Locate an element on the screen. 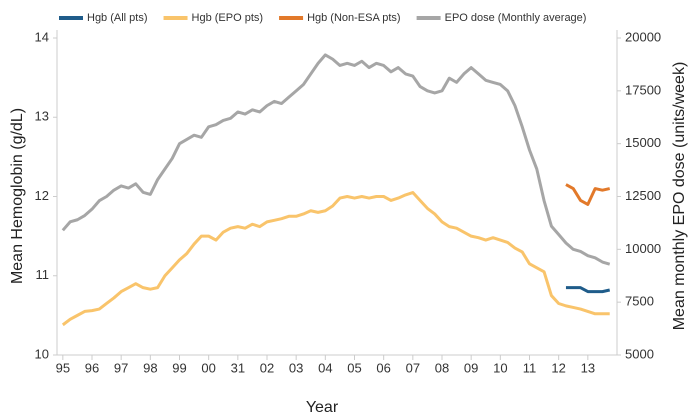 The image size is (692, 418). x-tick-label: 31 is located at coordinates (238, 367).